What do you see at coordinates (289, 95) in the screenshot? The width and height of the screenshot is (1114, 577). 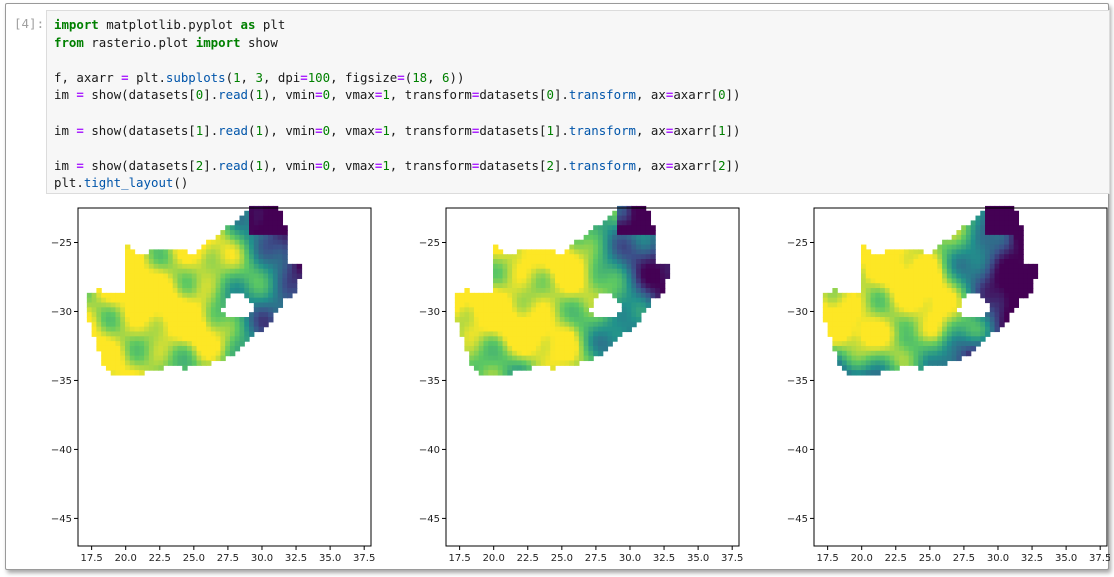 I see `code-token: ), vmin` at bounding box center [289, 95].